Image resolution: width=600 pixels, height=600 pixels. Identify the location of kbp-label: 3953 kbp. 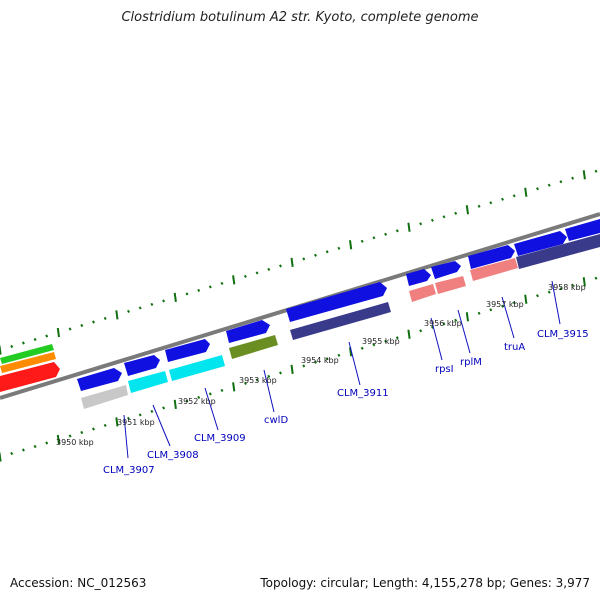
(258, 380).